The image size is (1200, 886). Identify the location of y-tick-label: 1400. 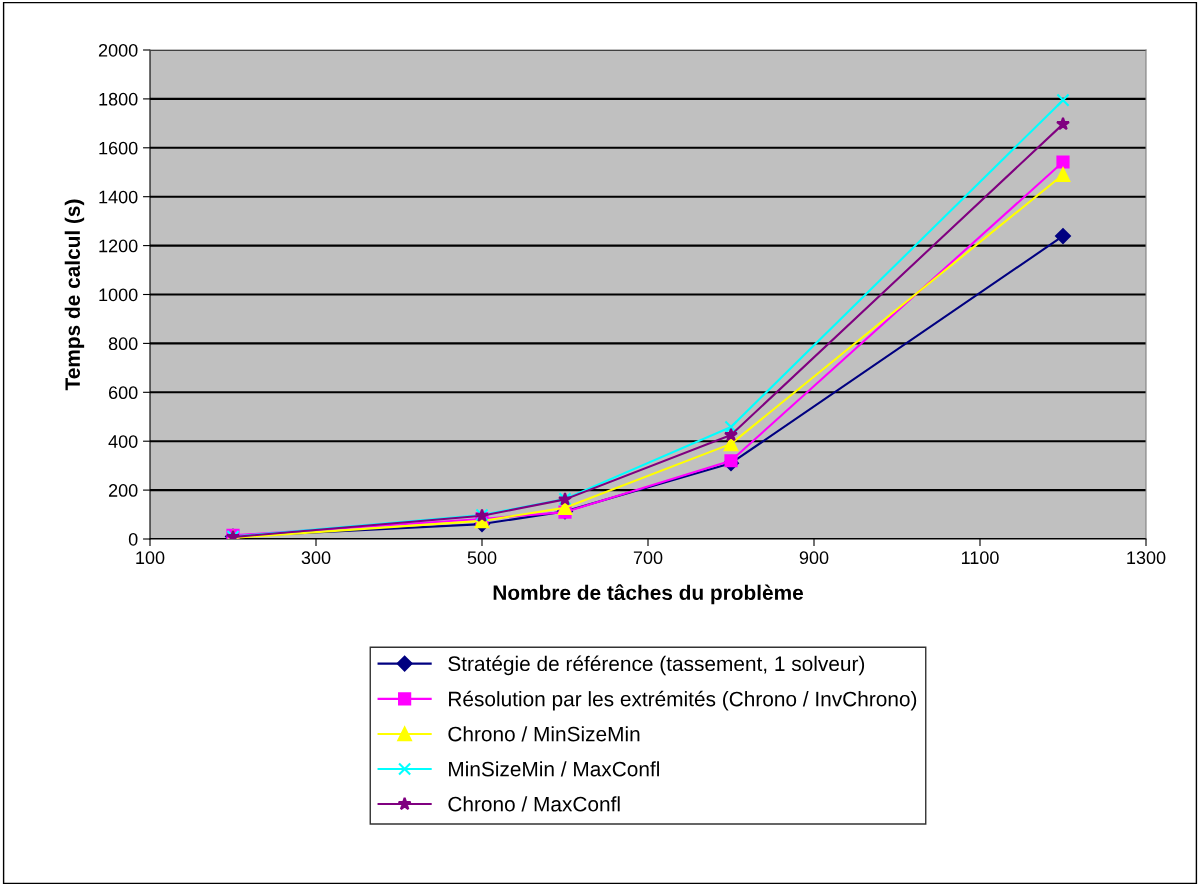
(118, 197).